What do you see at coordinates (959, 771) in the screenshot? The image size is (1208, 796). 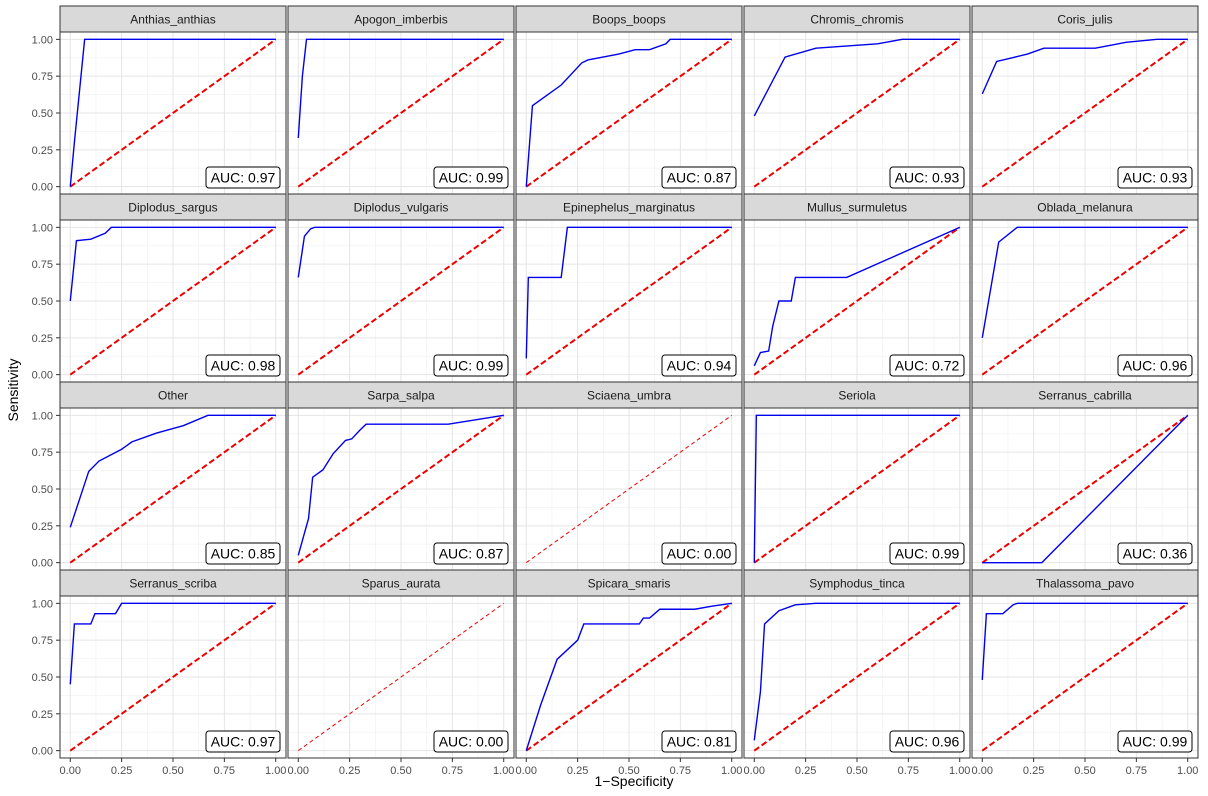 I see `x-tick-label: 1.00` at bounding box center [959, 771].